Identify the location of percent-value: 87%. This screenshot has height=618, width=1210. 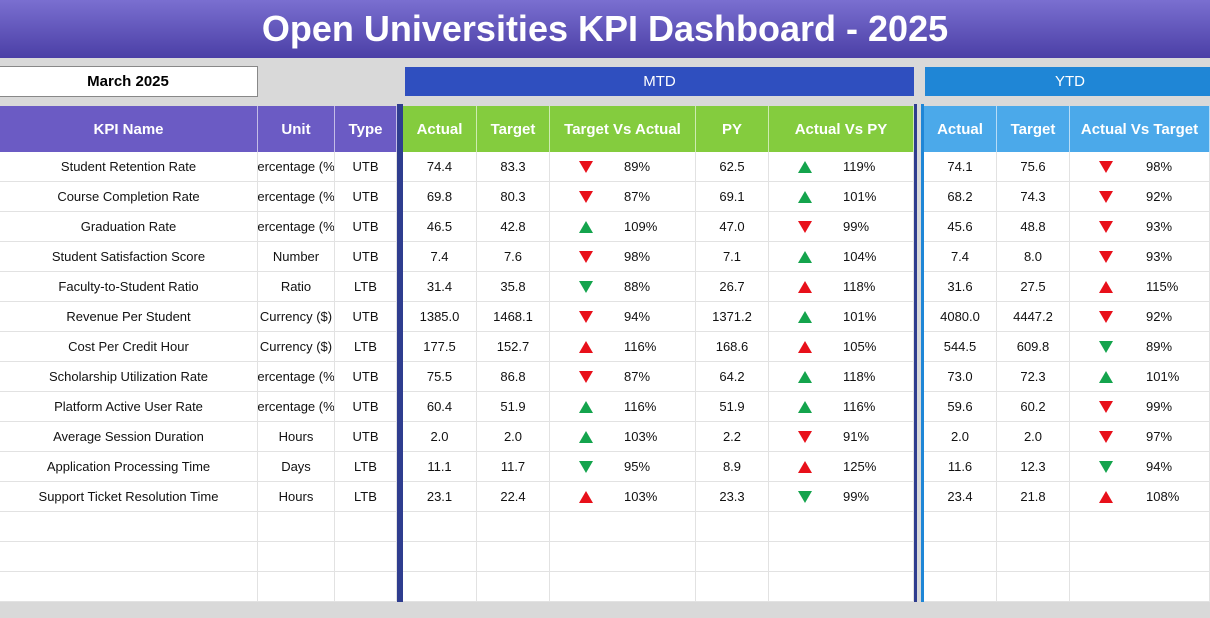
(637, 376).